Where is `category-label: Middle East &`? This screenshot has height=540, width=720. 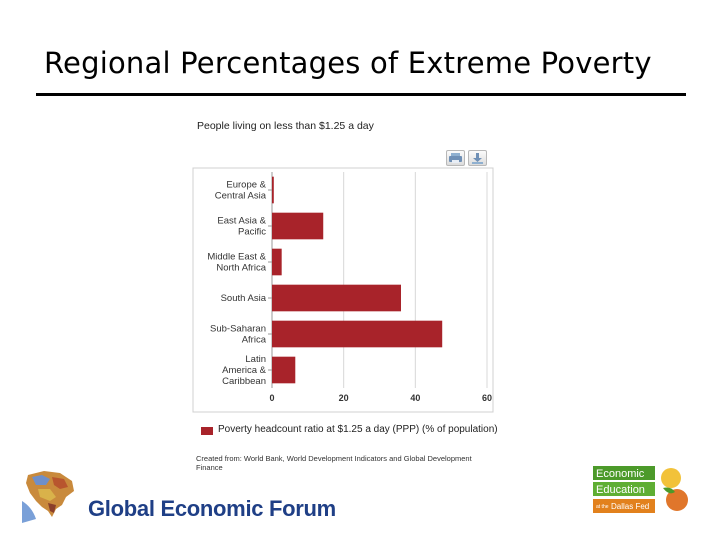
category-label: Middle East & is located at coordinates (236, 257).